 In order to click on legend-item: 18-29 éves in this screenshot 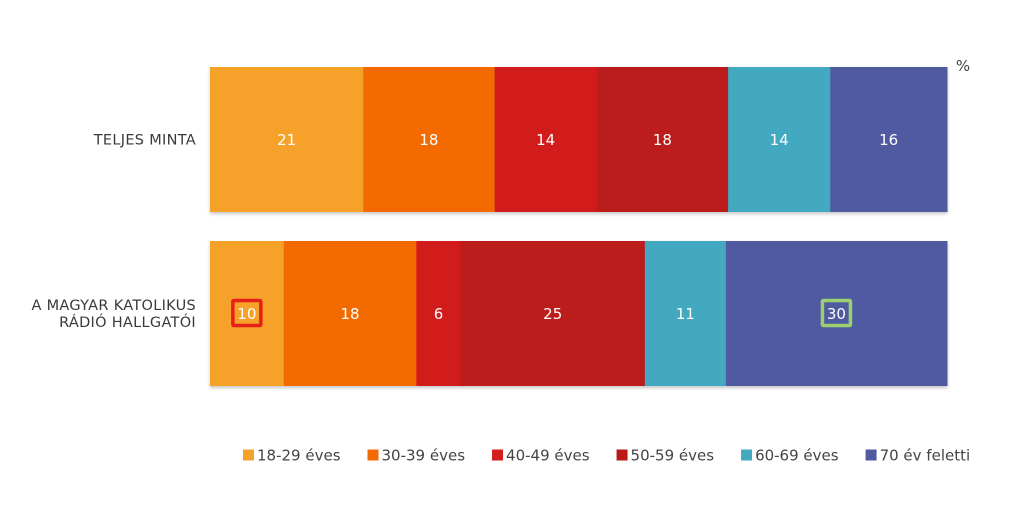, I will do `click(292, 456)`.